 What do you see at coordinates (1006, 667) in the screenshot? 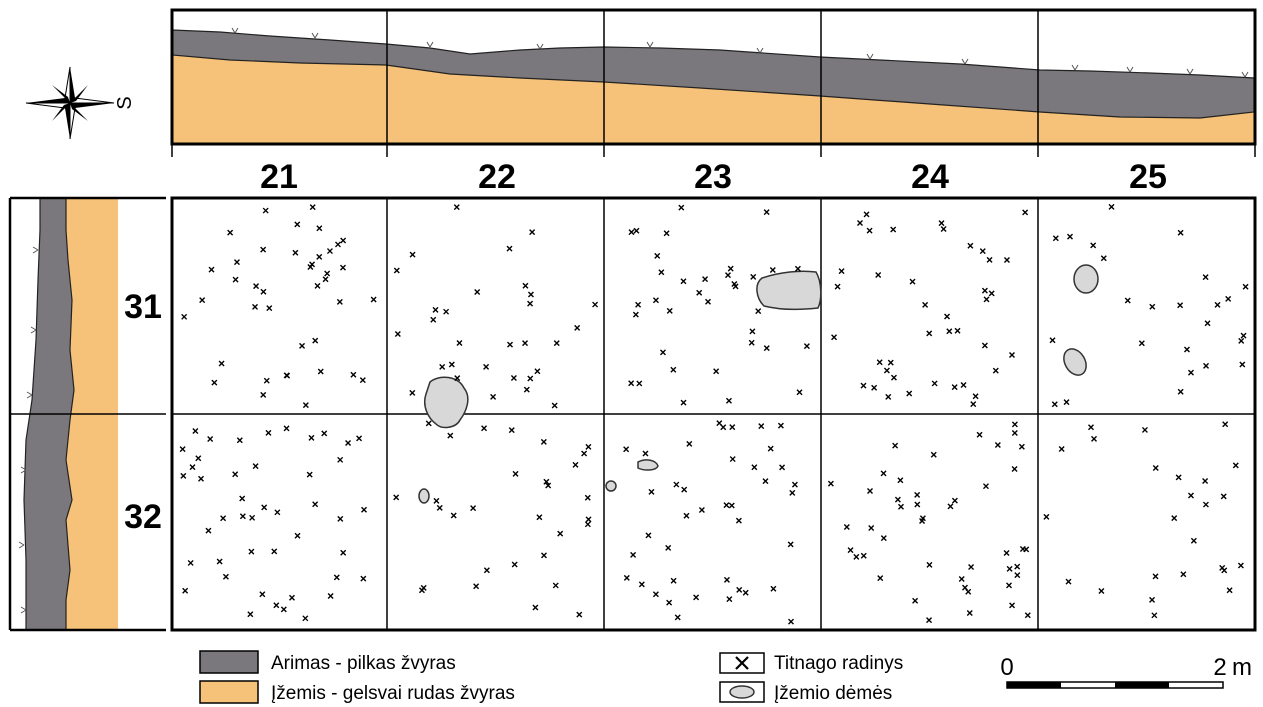
I see `scale-start-label: 0` at bounding box center [1006, 667].